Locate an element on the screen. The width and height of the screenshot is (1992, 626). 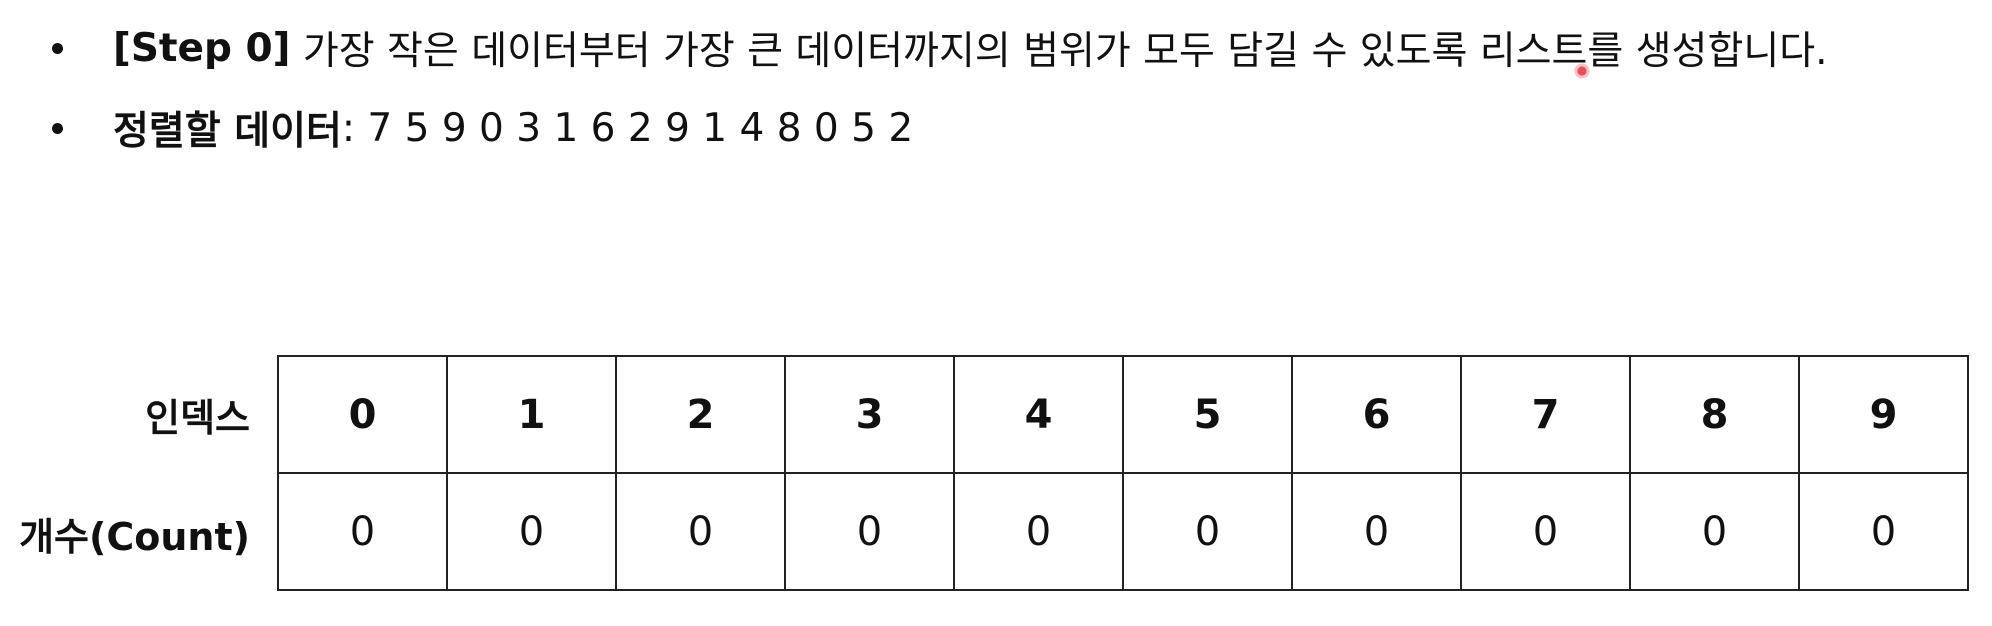
index-cell: 8 is located at coordinates (1714, 414).